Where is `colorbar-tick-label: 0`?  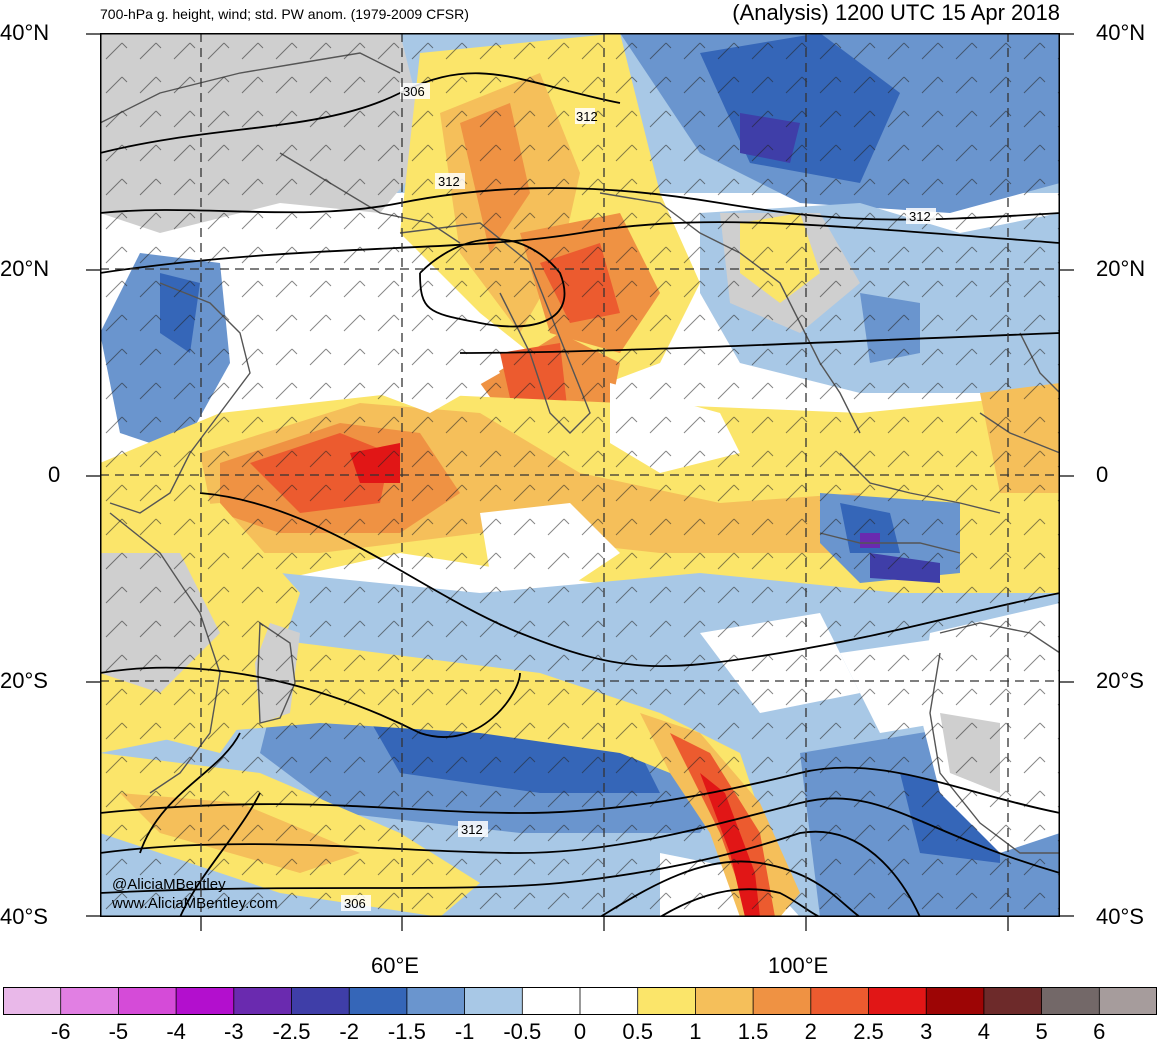
colorbar-tick-label: 0 is located at coordinates (580, 1031).